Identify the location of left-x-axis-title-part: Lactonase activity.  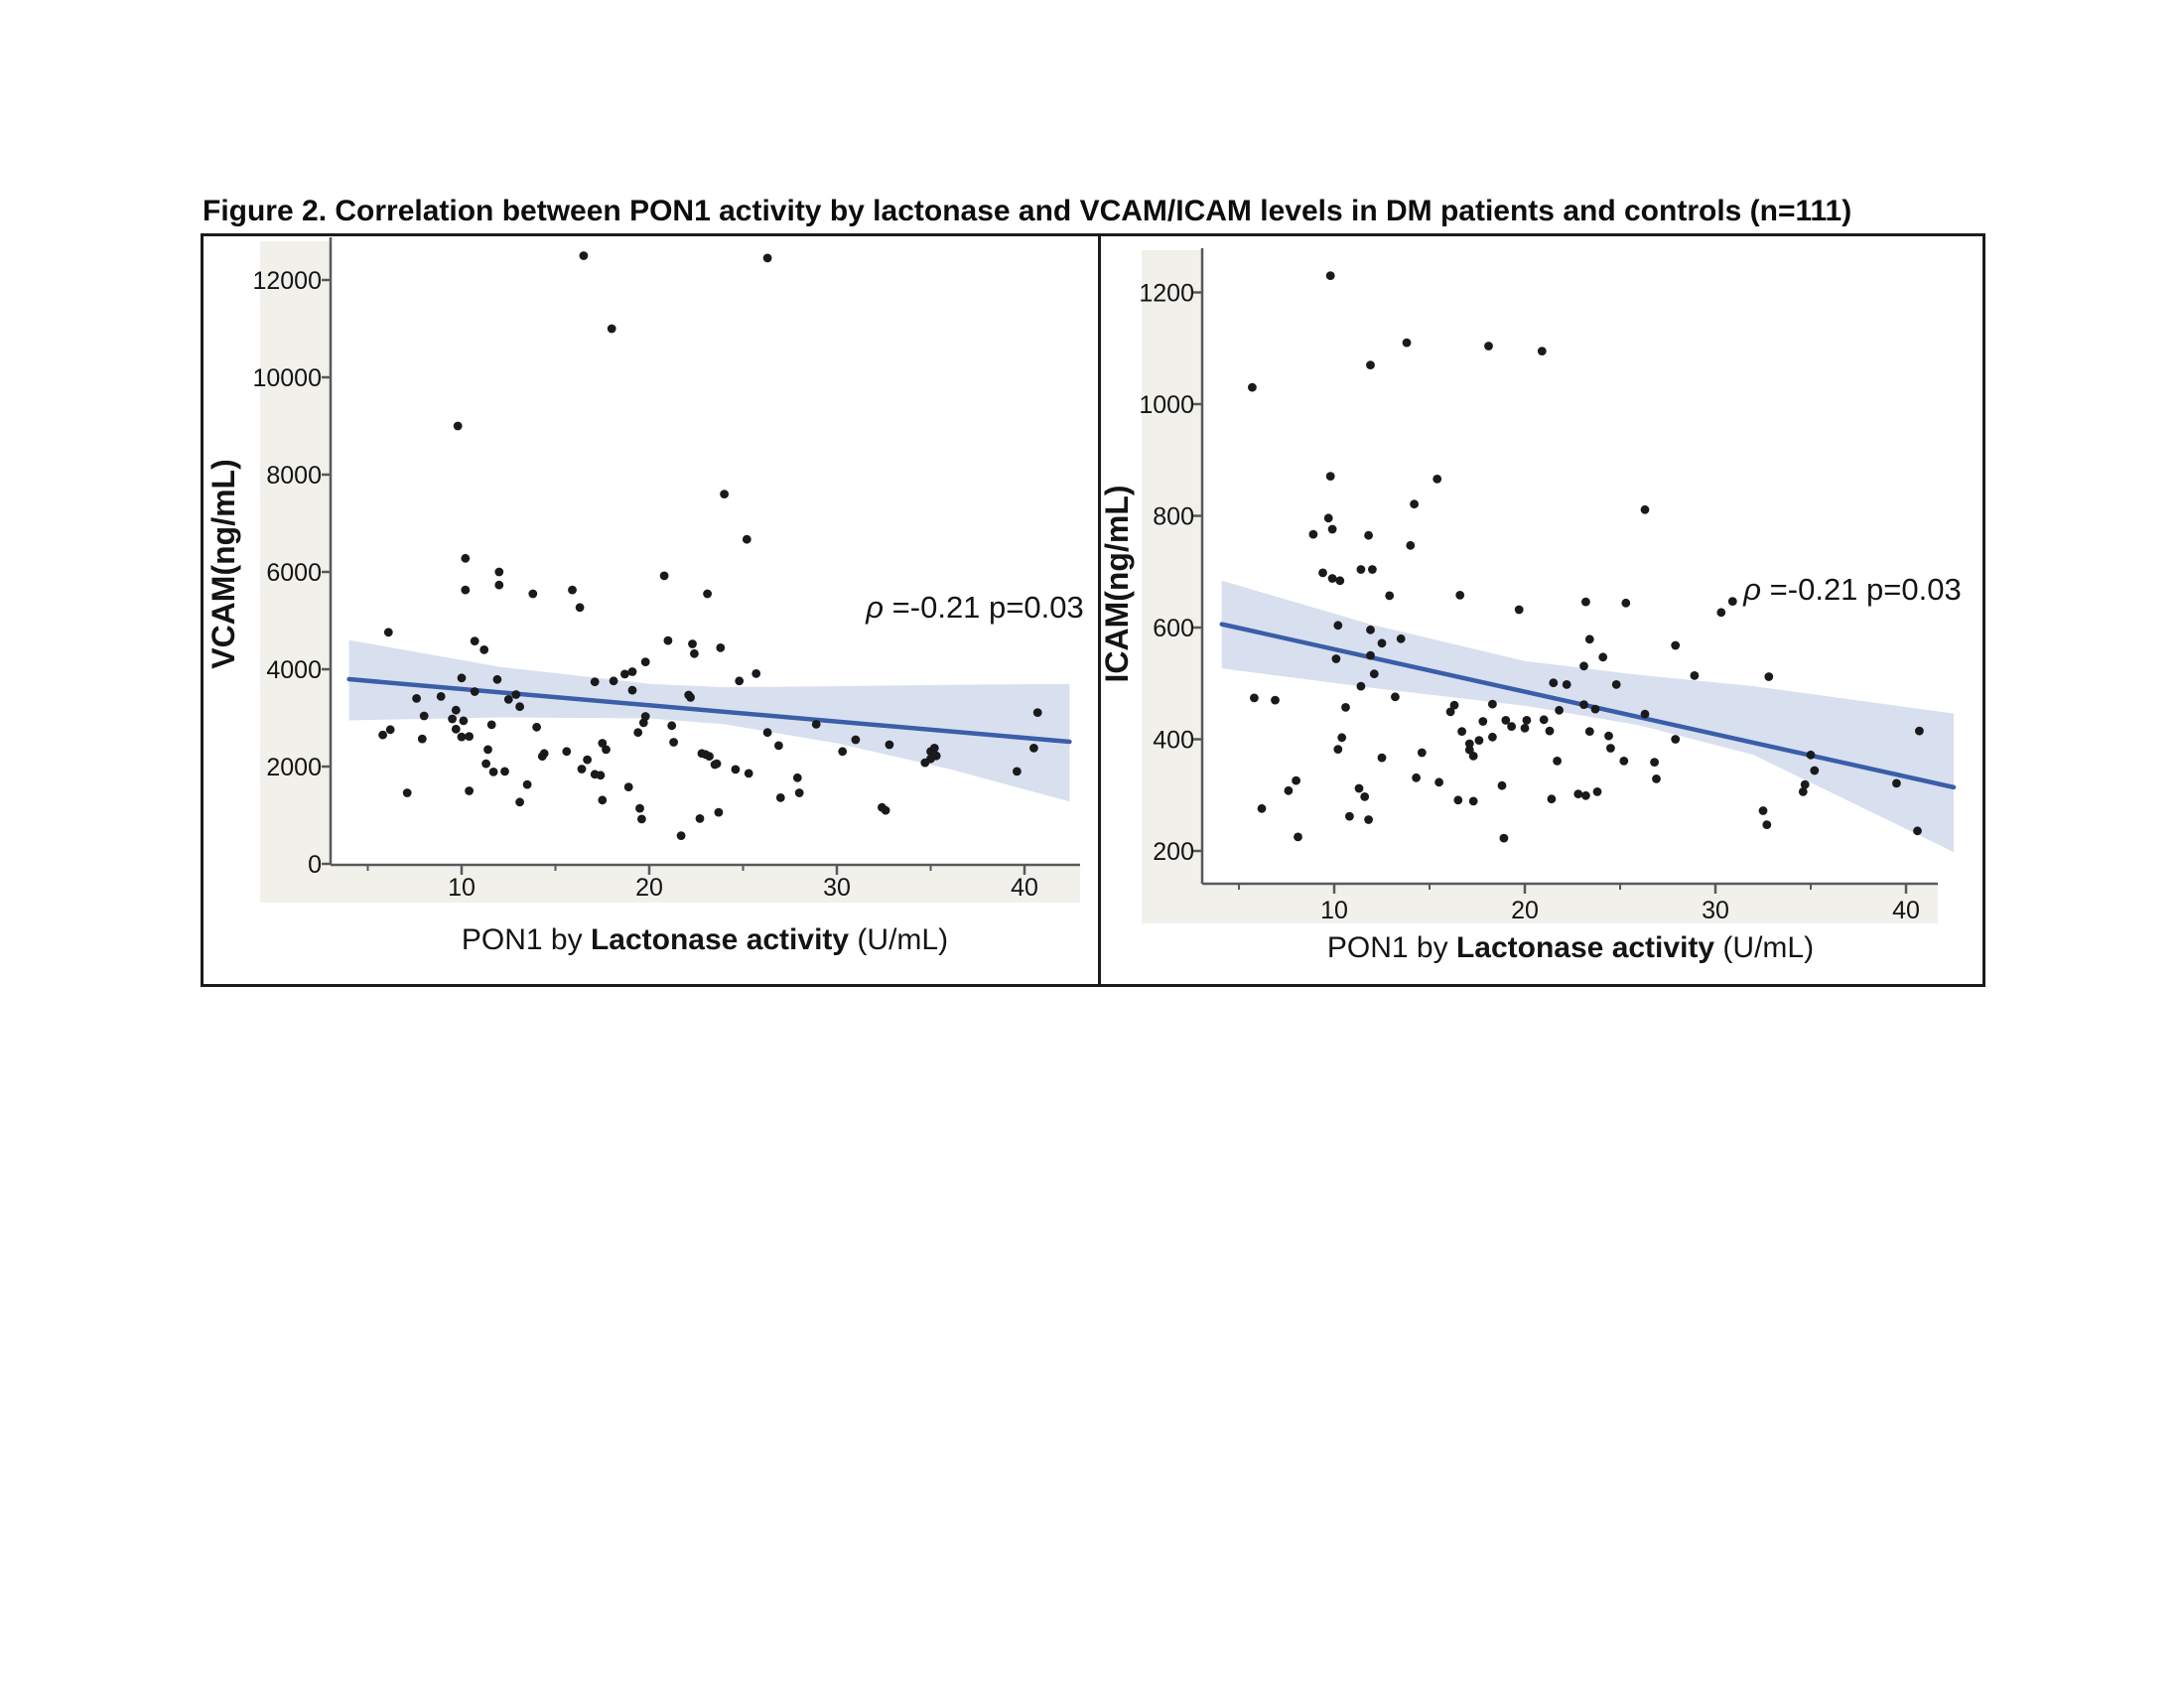
(720, 939).